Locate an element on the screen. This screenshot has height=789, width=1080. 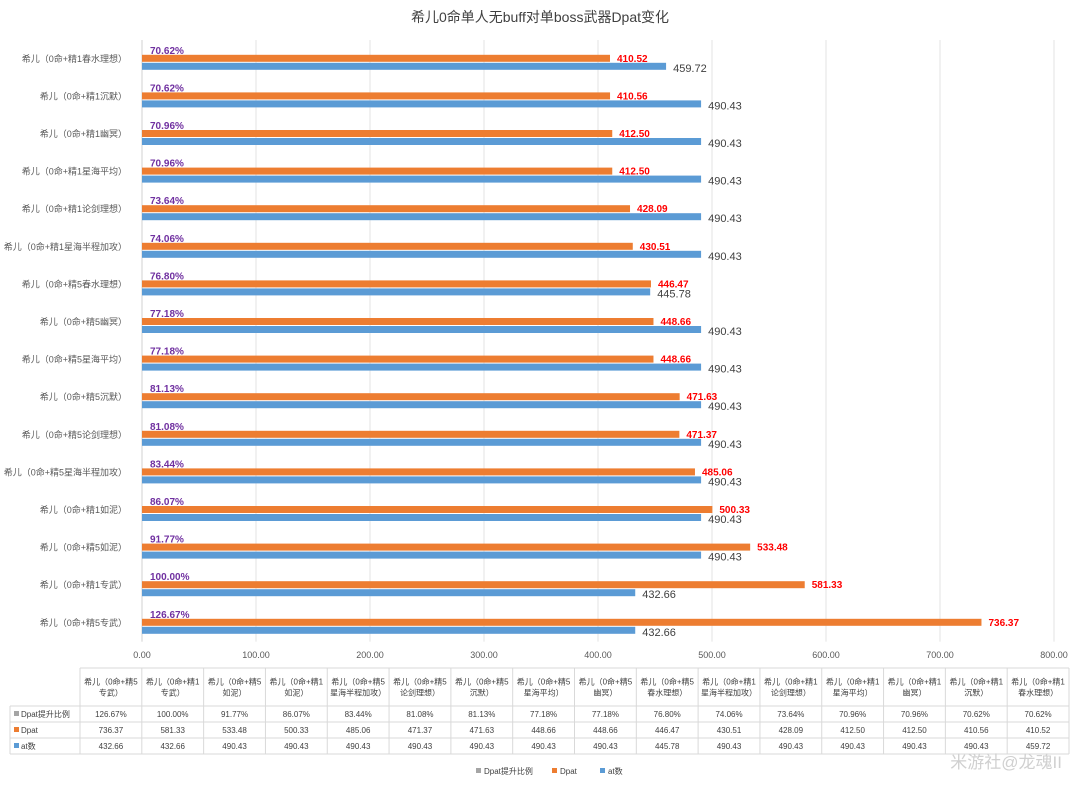
data-label-dpat-ratio: 74.06% is located at coordinates (167, 239).